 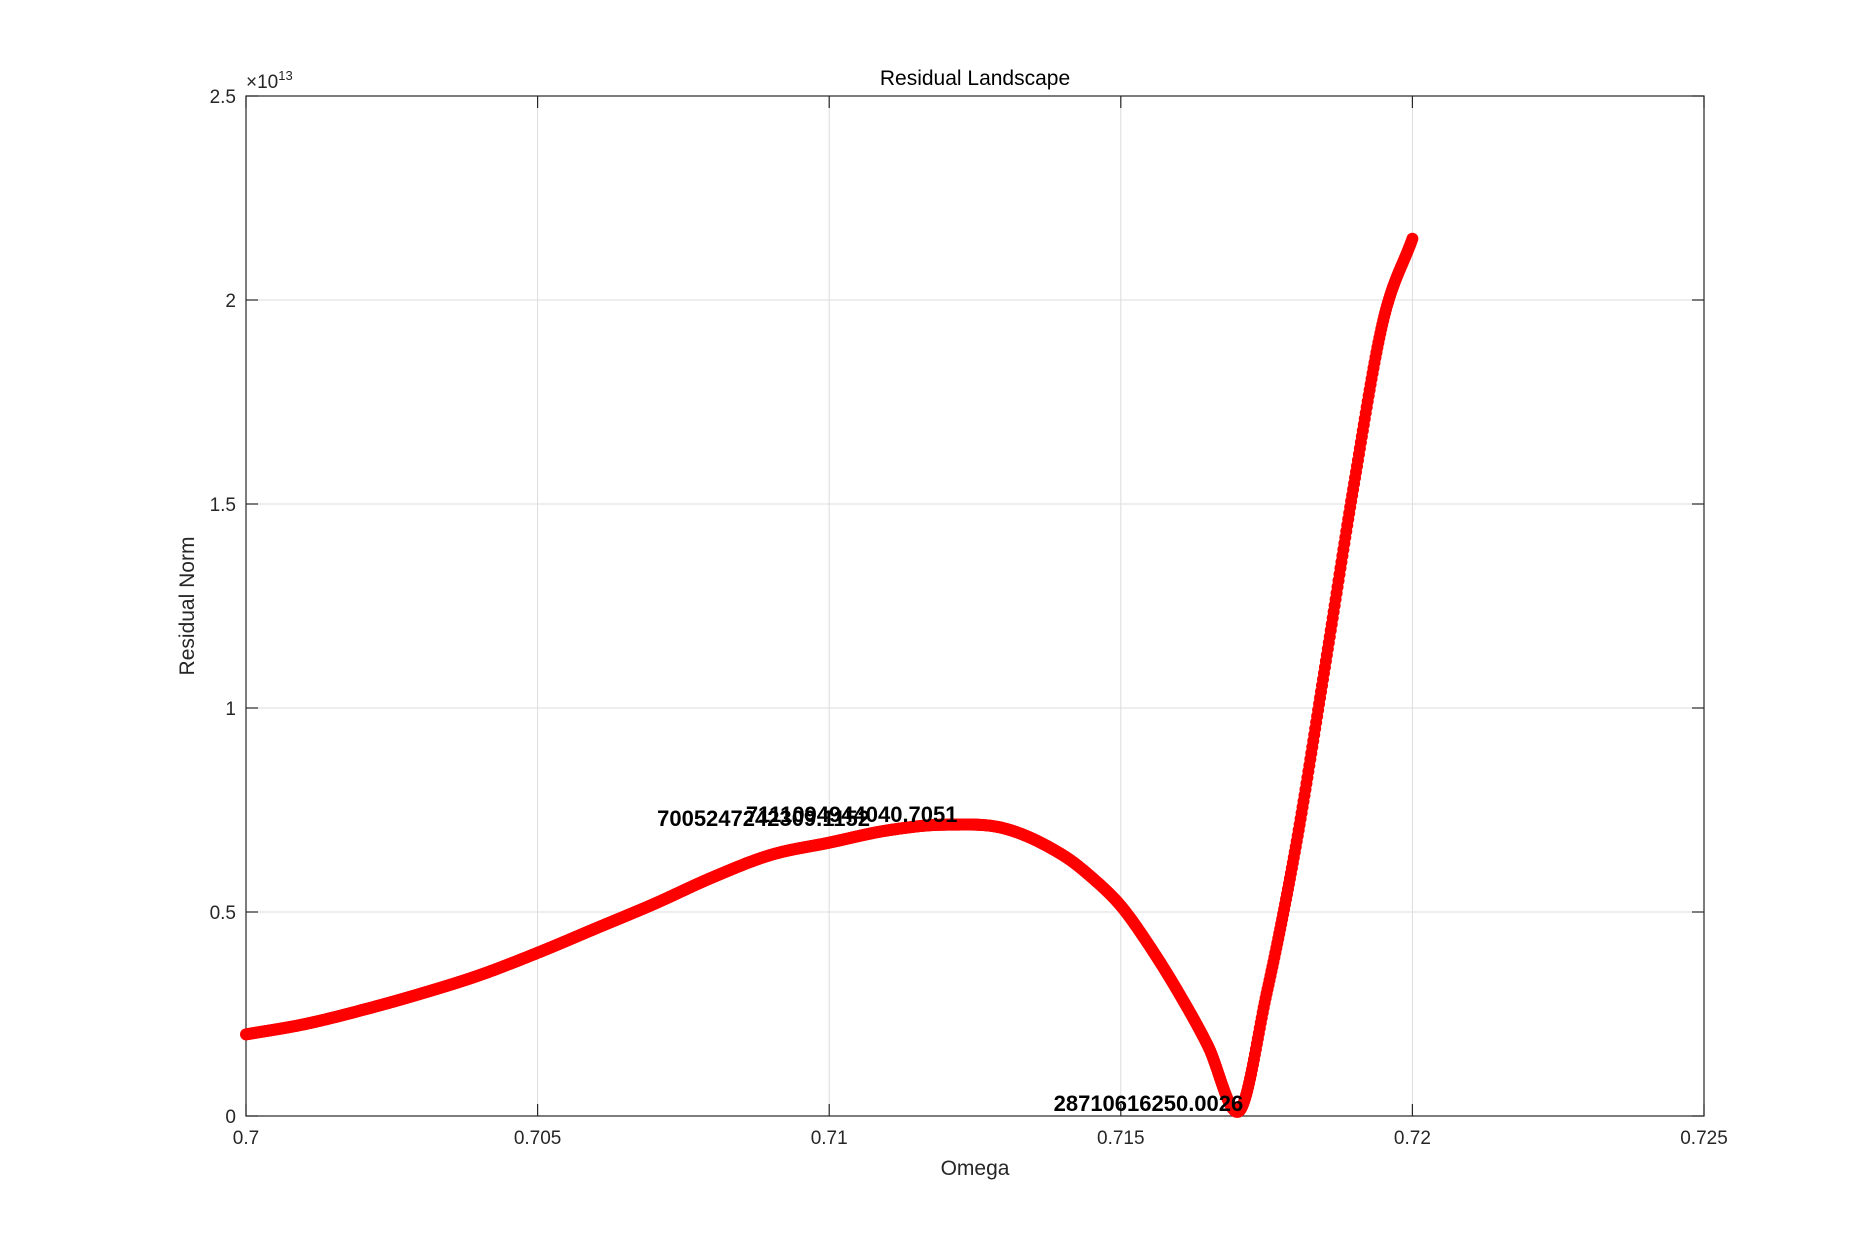 What do you see at coordinates (230, 301) in the screenshot?
I see `y-tick-label: 2` at bounding box center [230, 301].